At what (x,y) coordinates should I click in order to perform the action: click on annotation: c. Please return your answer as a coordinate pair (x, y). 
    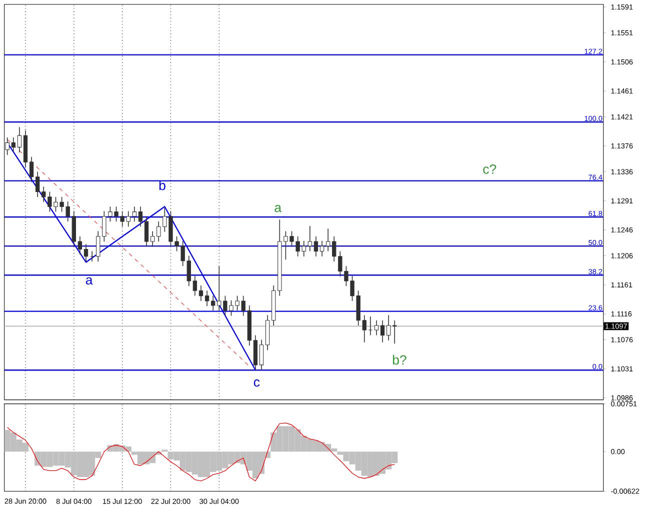
    Looking at the image, I should click on (257, 382).